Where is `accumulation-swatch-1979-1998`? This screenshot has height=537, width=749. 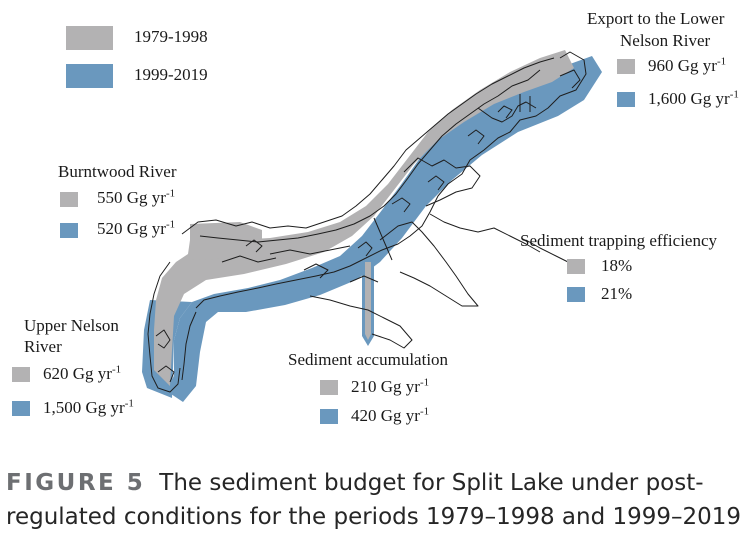
accumulation-swatch-1979-1998 is located at coordinates (329, 387).